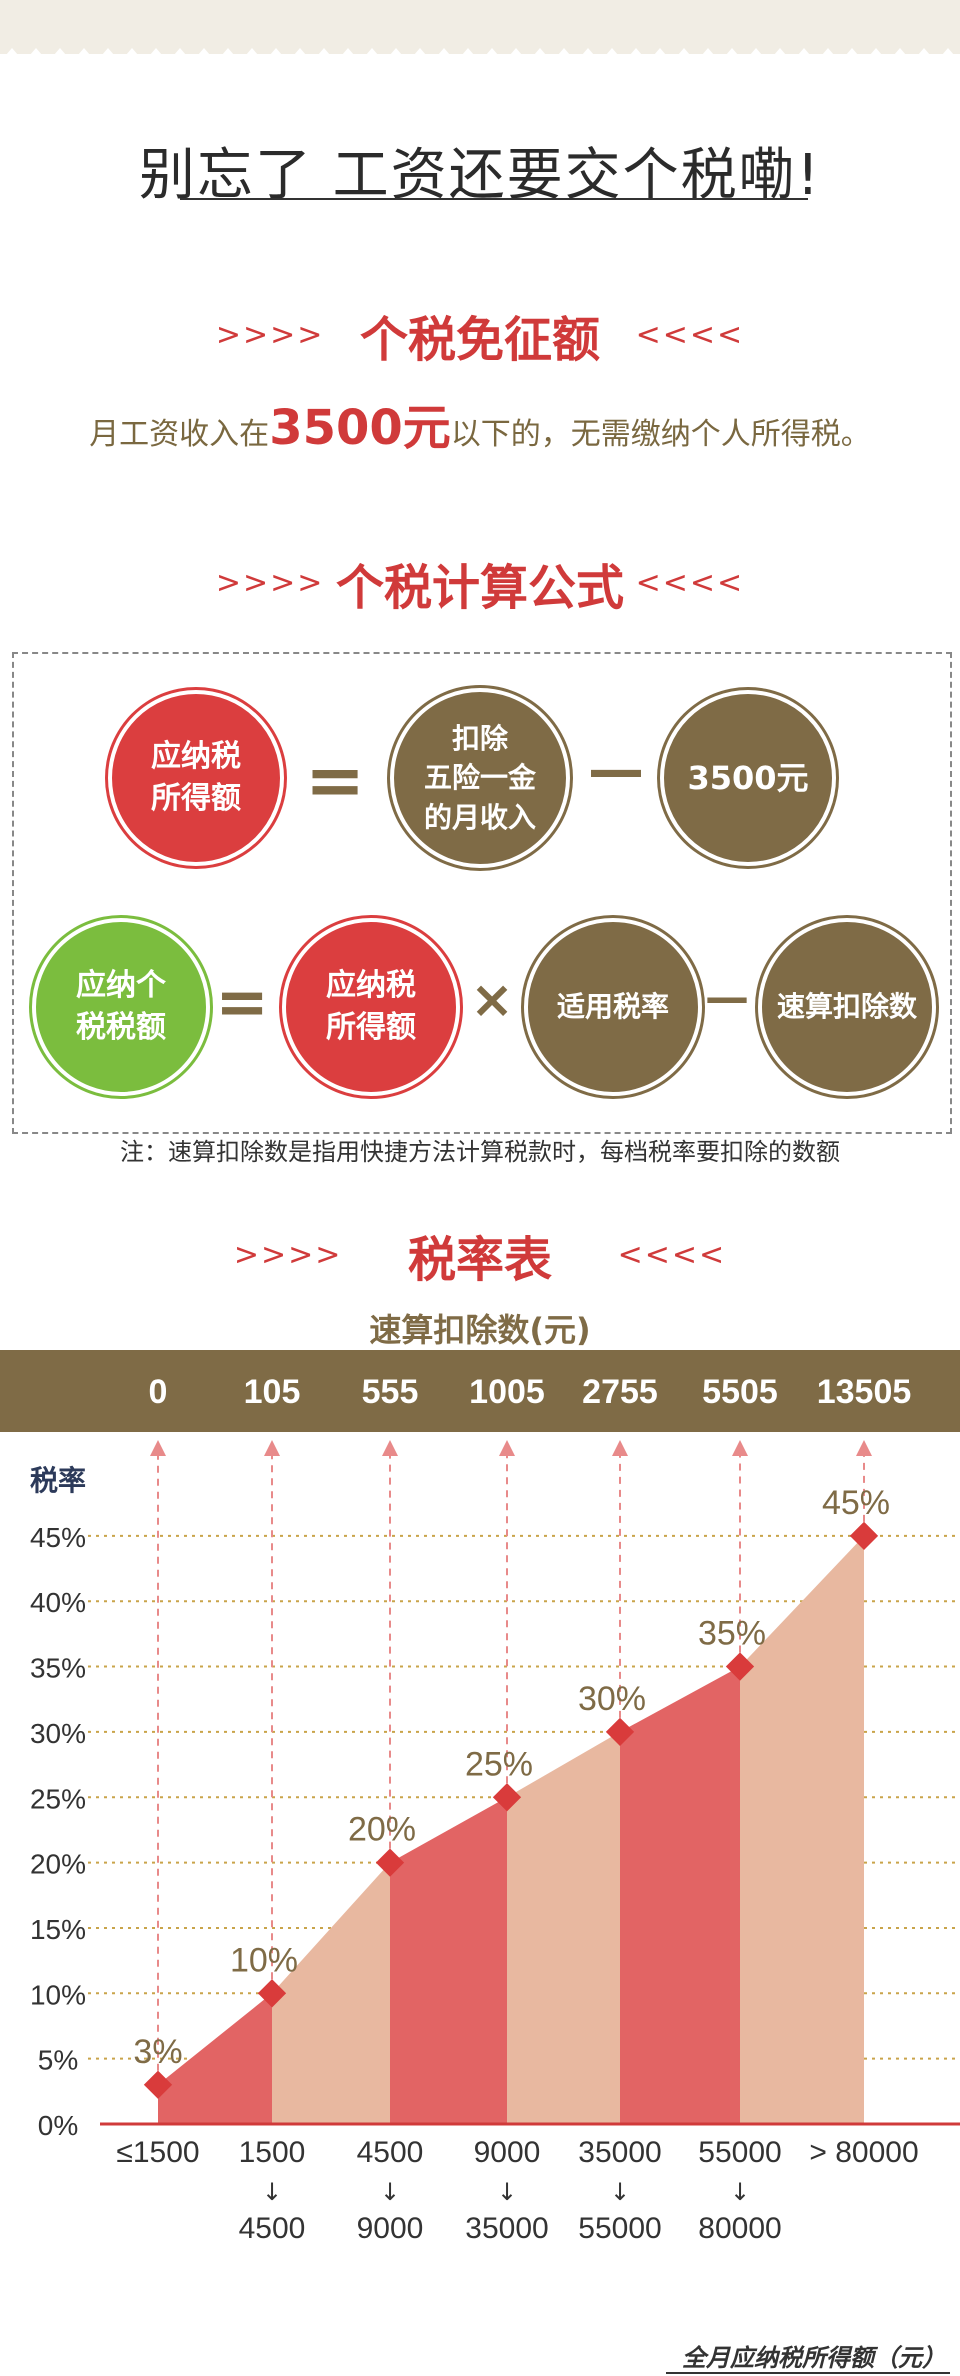 The image size is (960, 2376). What do you see at coordinates (157, 2052) in the screenshot?
I see `rate-label: 3%` at bounding box center [157, 2052].